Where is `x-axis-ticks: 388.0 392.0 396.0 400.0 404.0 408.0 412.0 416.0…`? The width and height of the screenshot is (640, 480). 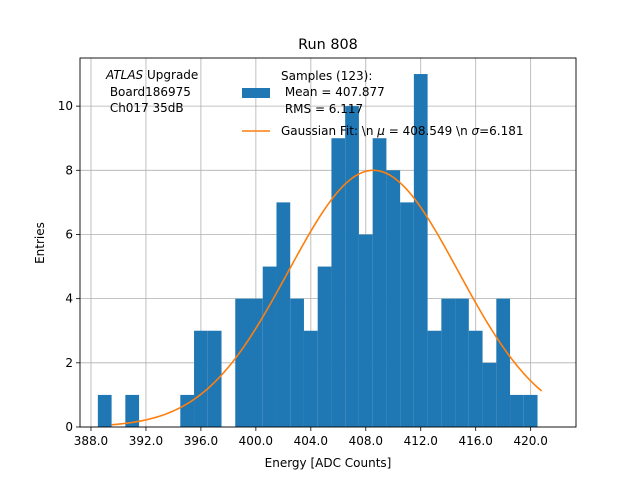
x-axis-ticks: 388.0 392.0 396.0 400.0 404.0 408.0 412.0 416.0… is located at coordinates (311, 437).